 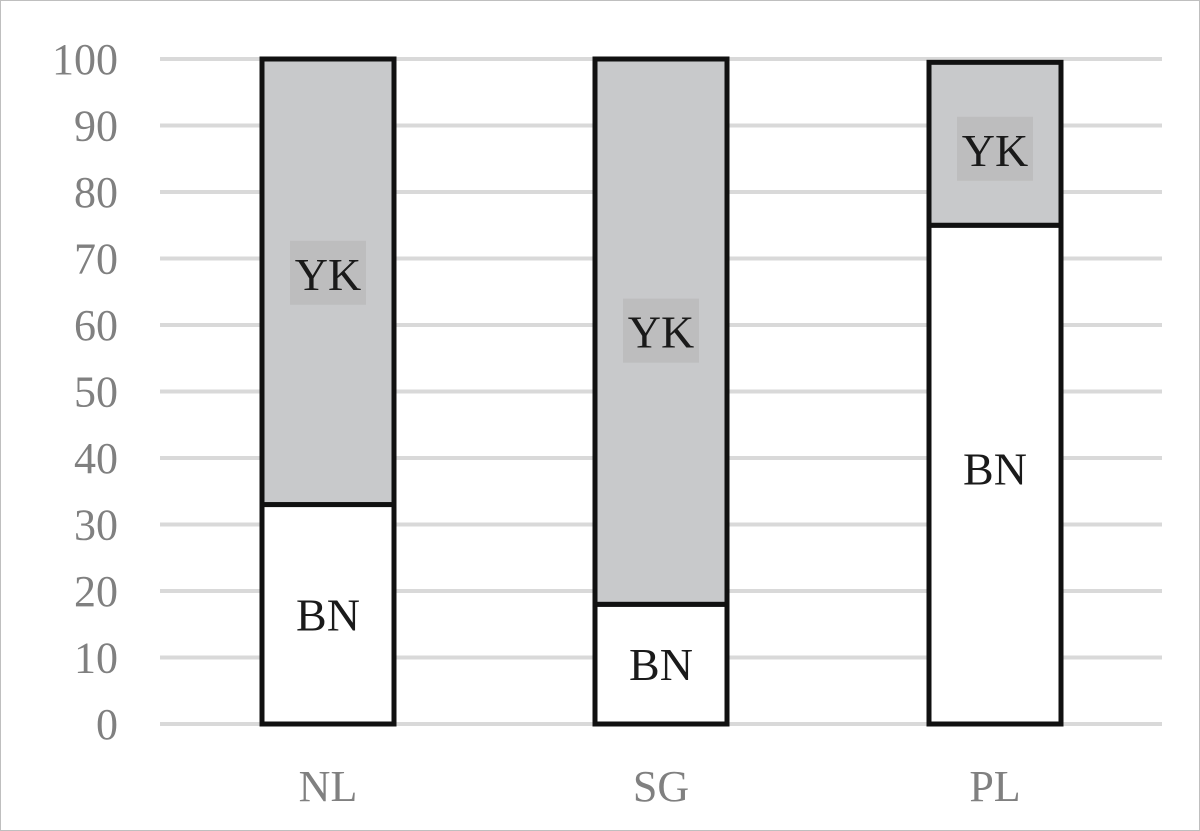 I want to click on y-axis-ticks: 0 10 20 30 40 50 60 70 80 90 100, so click(x=85, y=392).